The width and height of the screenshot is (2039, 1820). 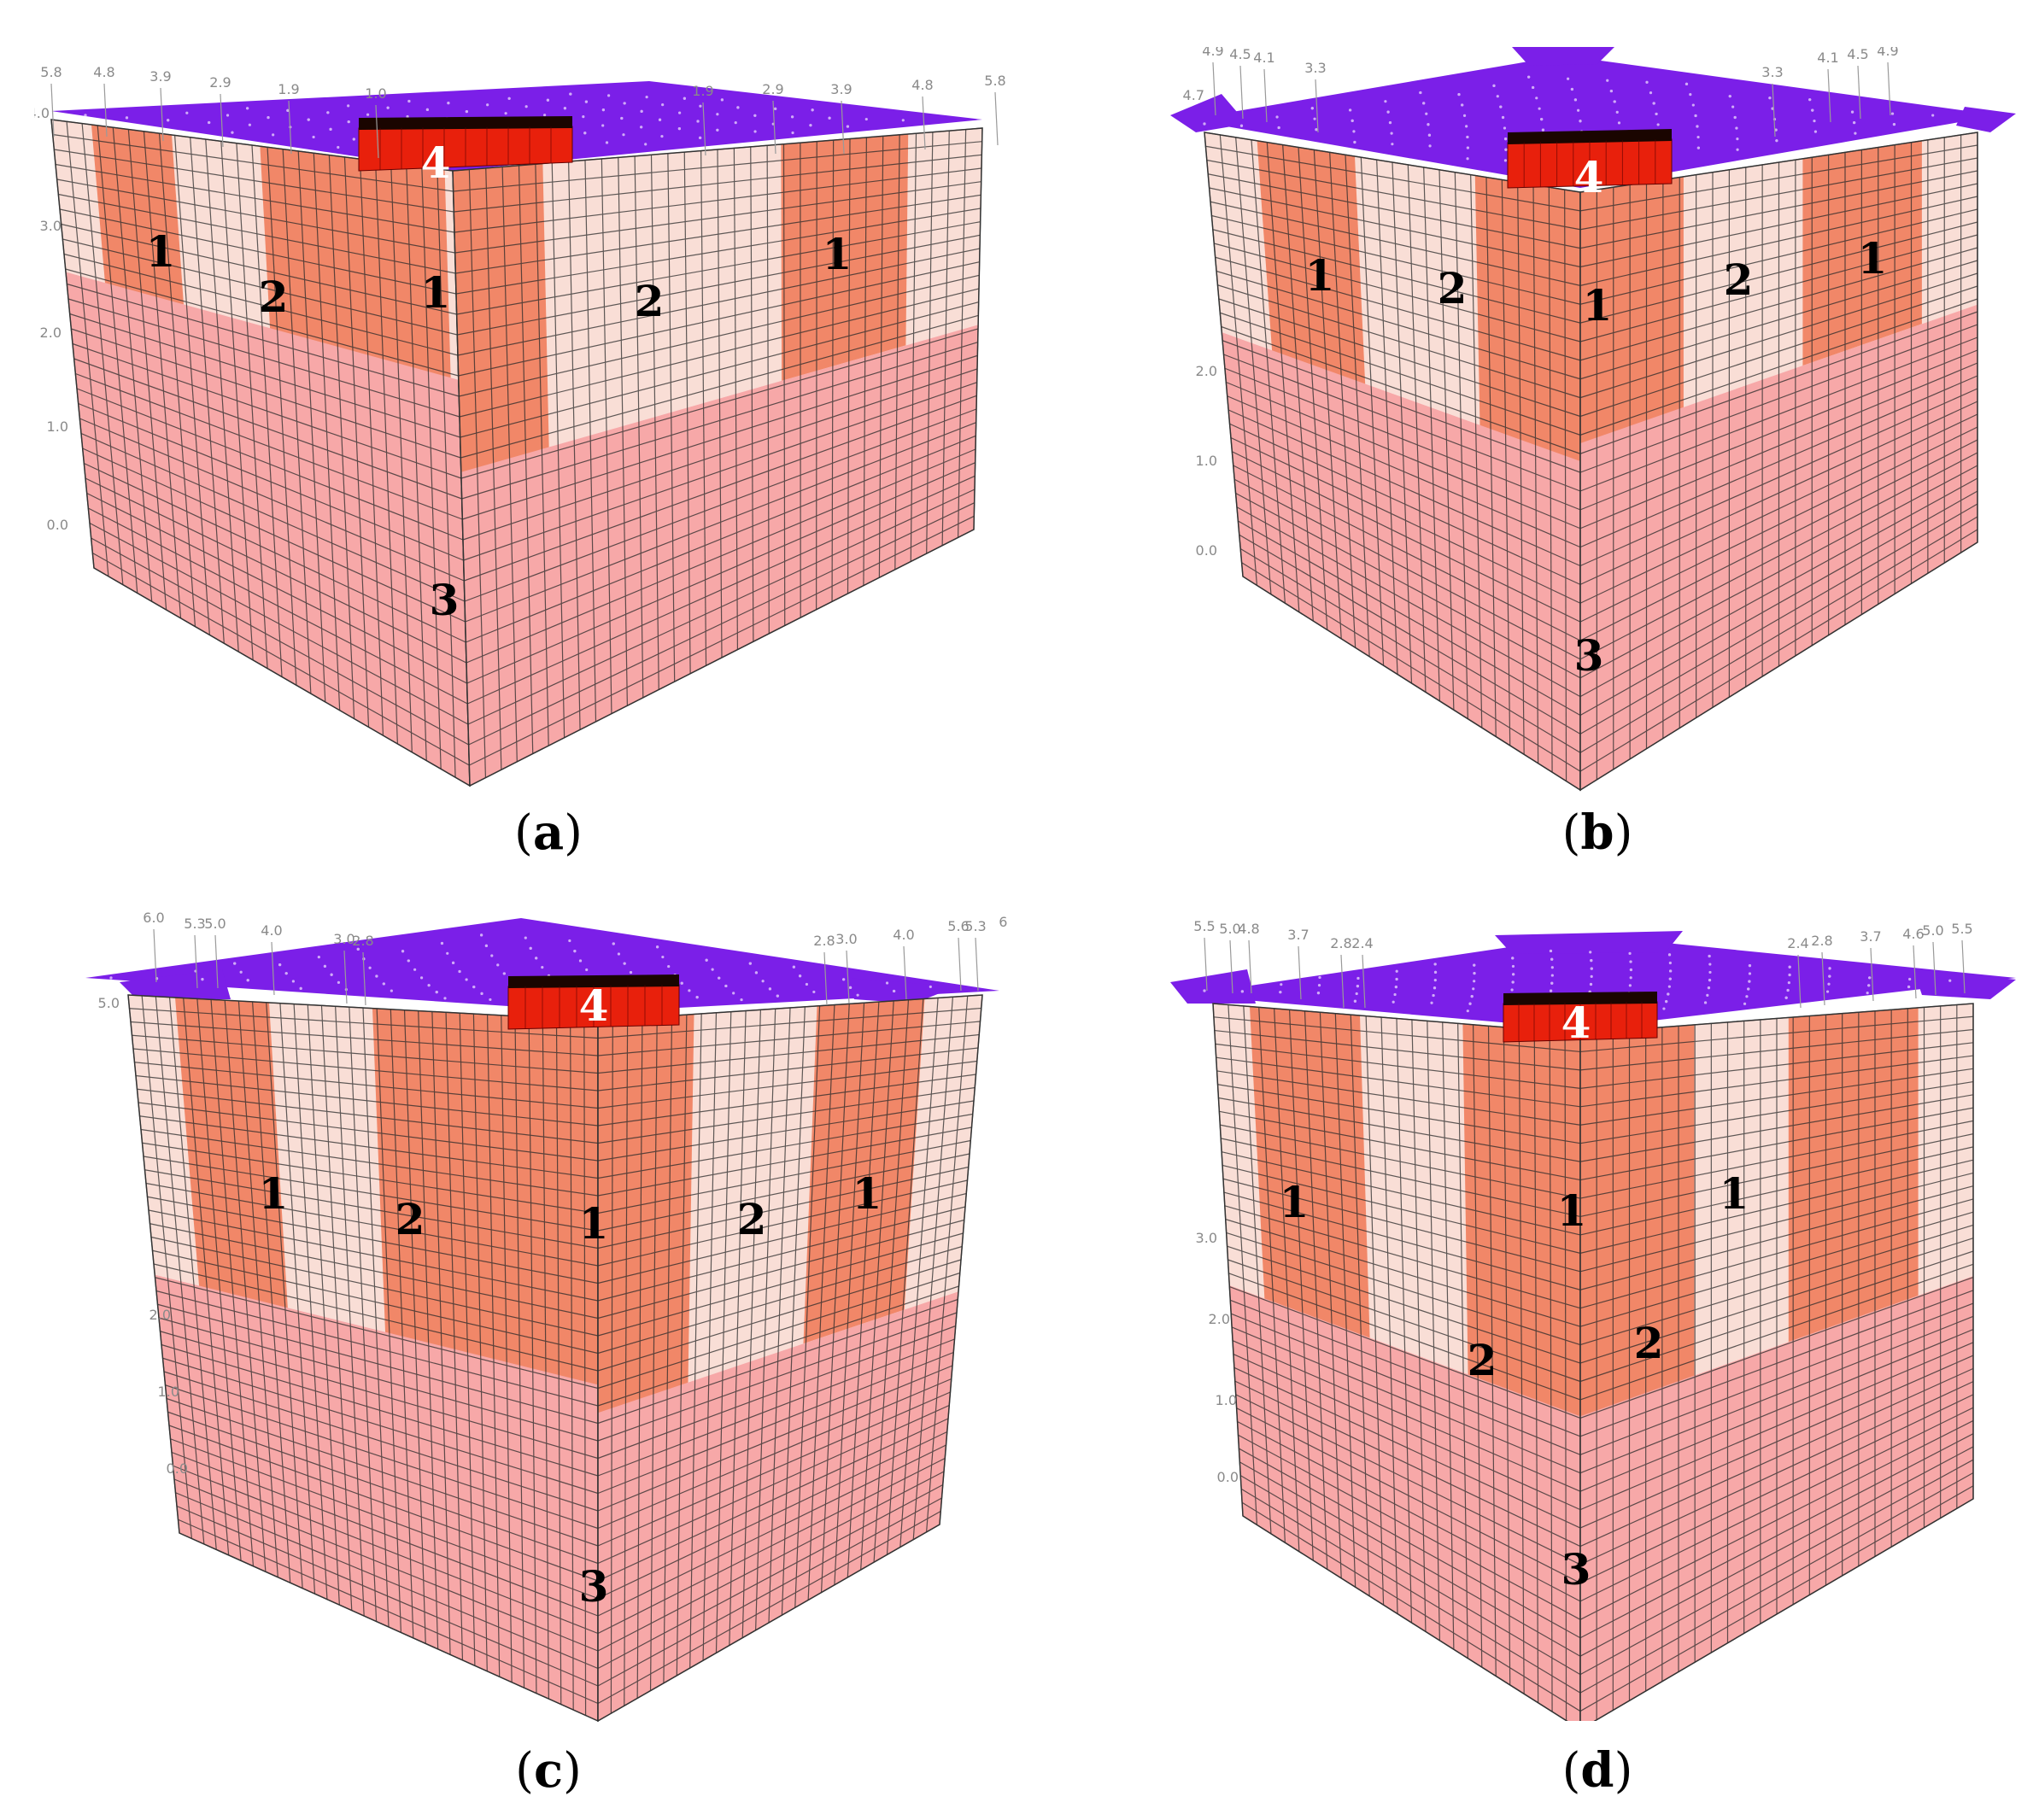 I want to click on panel-b-axis-tick-label: 4.9, so click(x=1212, y=53).